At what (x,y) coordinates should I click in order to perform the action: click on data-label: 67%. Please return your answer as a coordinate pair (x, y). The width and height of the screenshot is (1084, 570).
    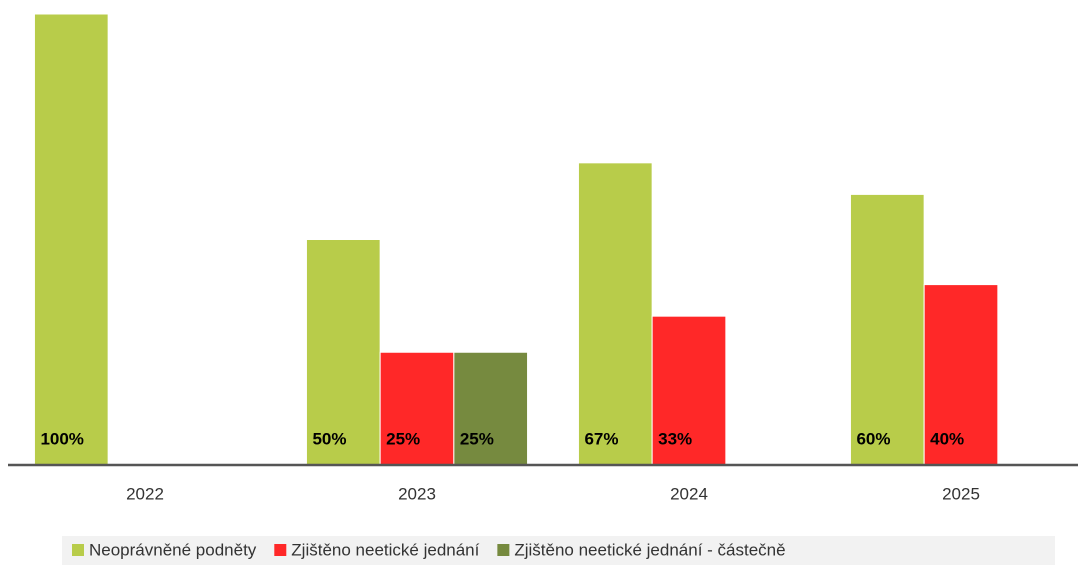
    Looking at the image, I should click on (601, 438).